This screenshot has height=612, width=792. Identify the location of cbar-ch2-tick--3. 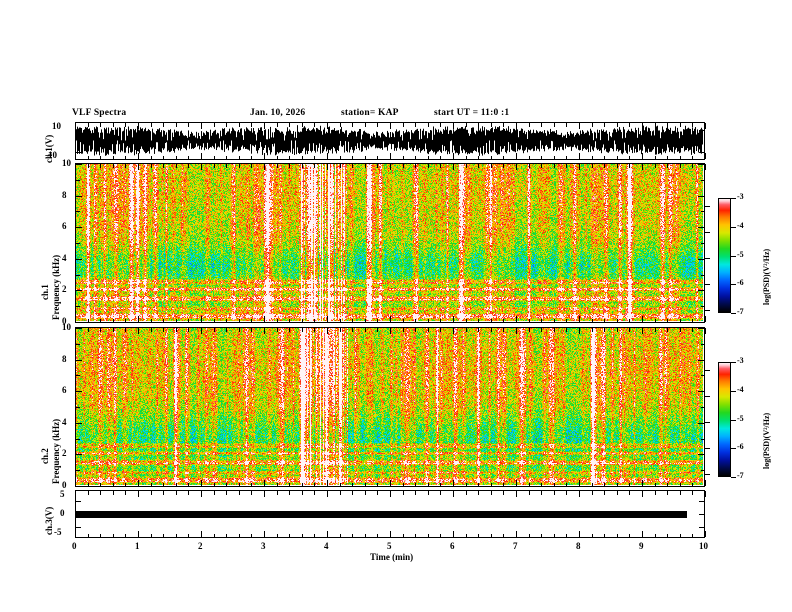
(733, 362).